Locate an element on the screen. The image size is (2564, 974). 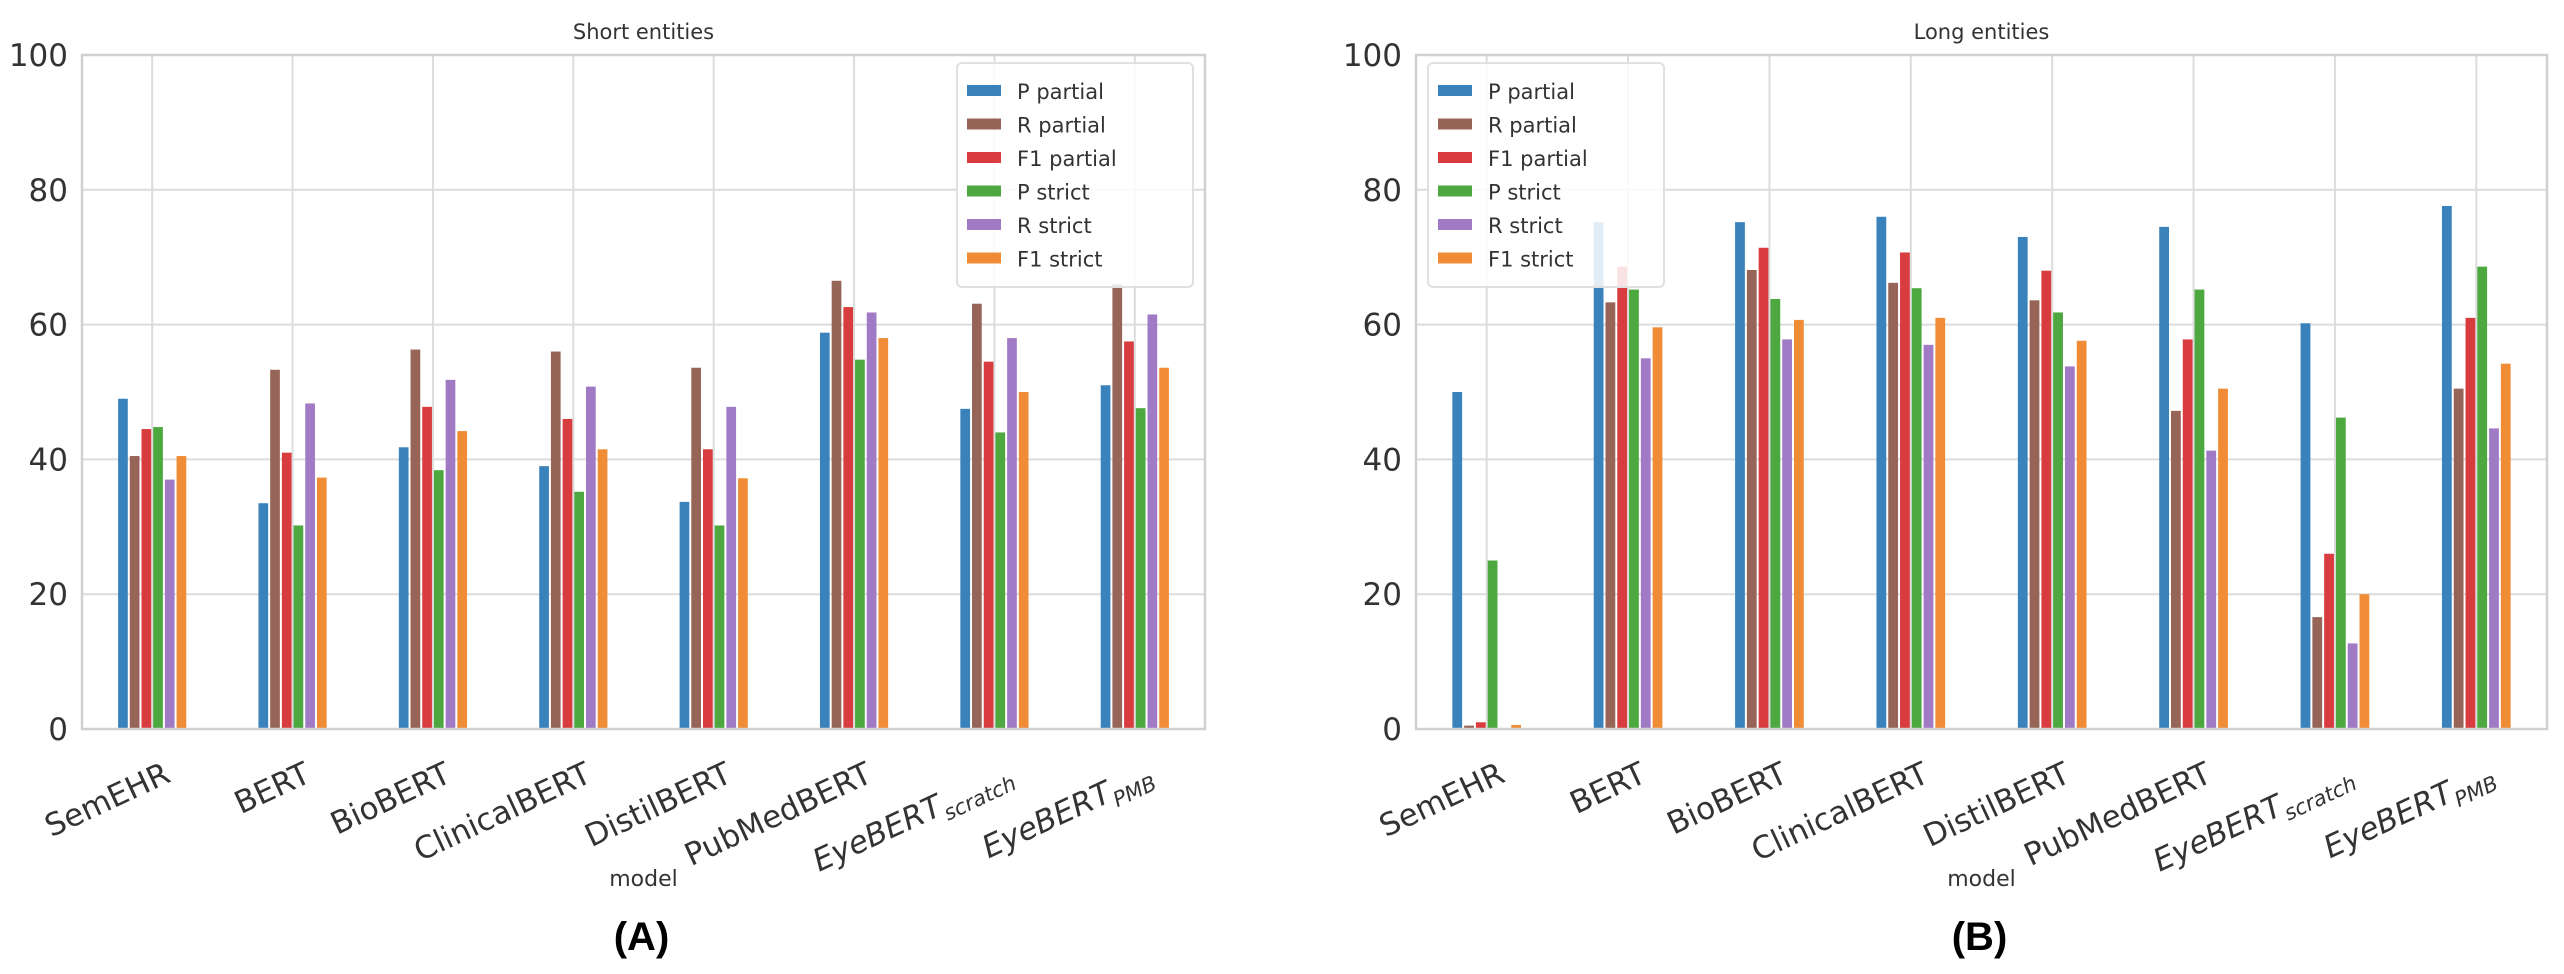
panel-label: (A) is located at coordinates (642, 937).